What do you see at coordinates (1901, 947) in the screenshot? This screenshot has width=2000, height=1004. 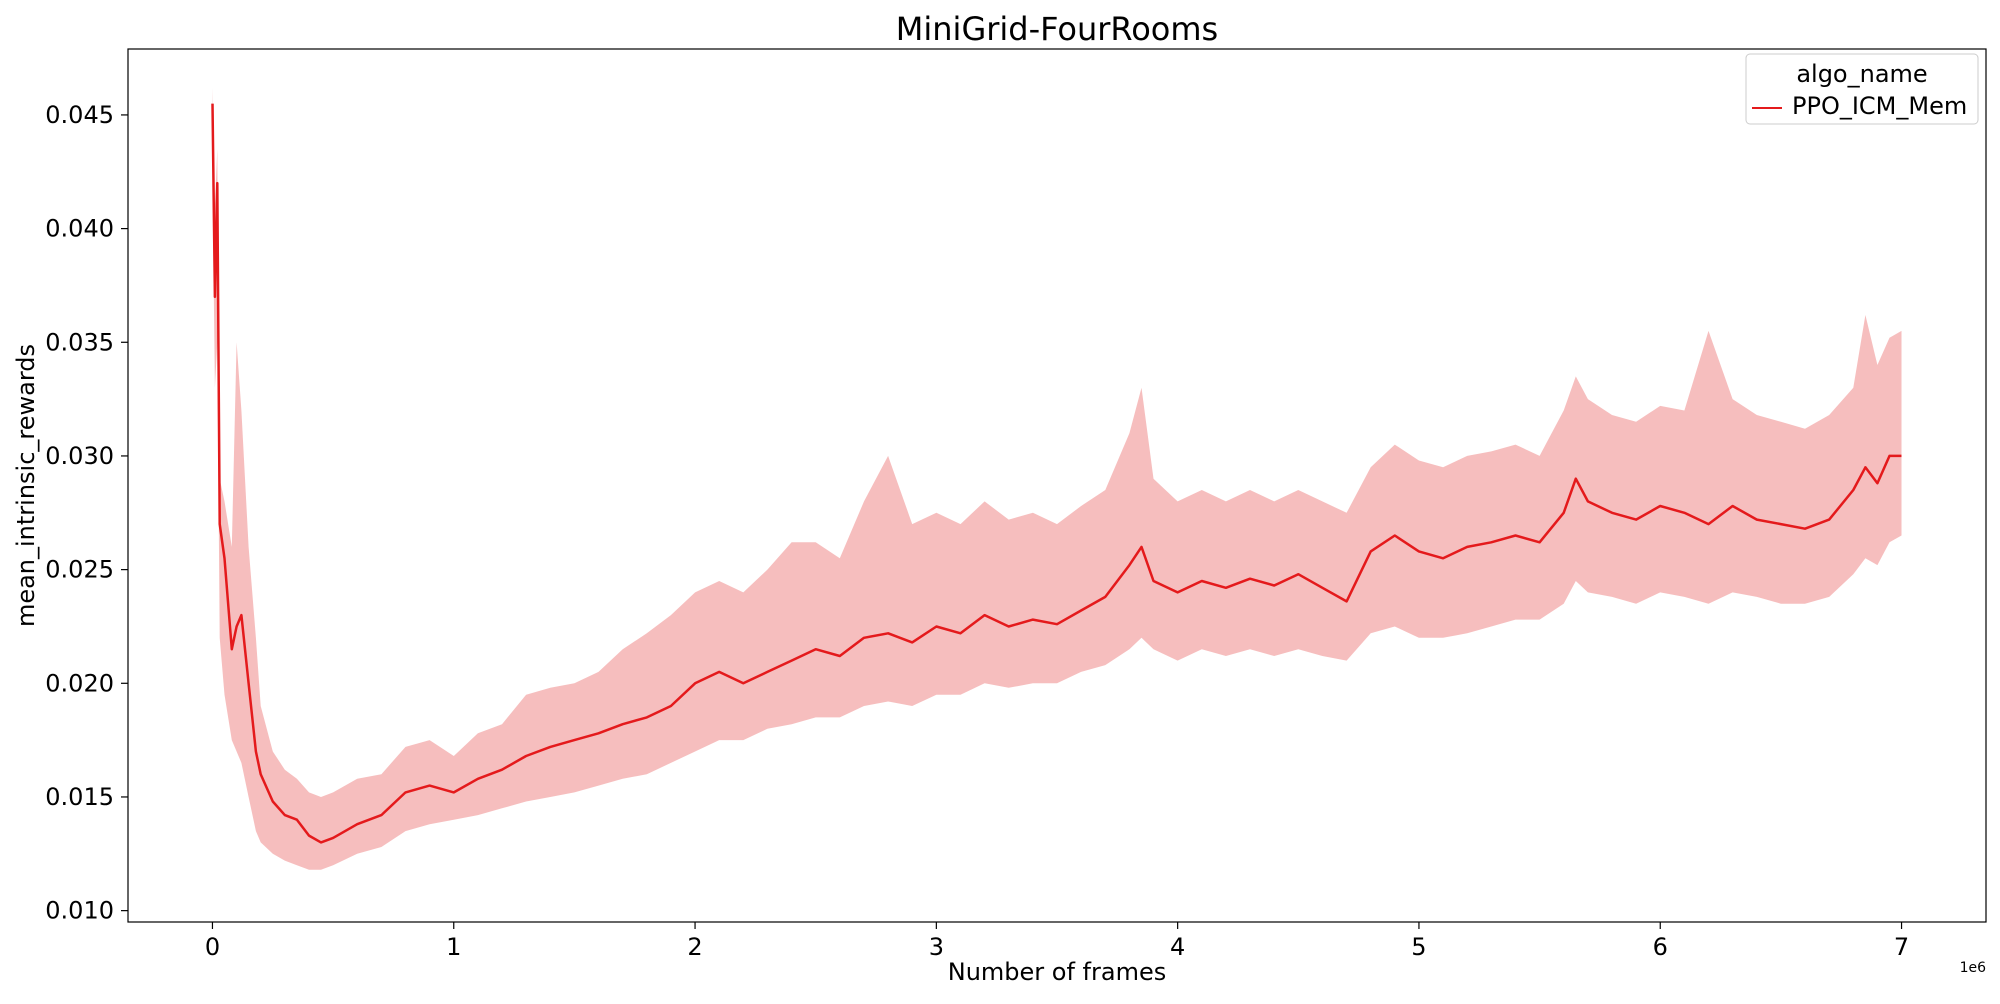 I see `x-tick-label: 7` at bounding box center [1901, 947].